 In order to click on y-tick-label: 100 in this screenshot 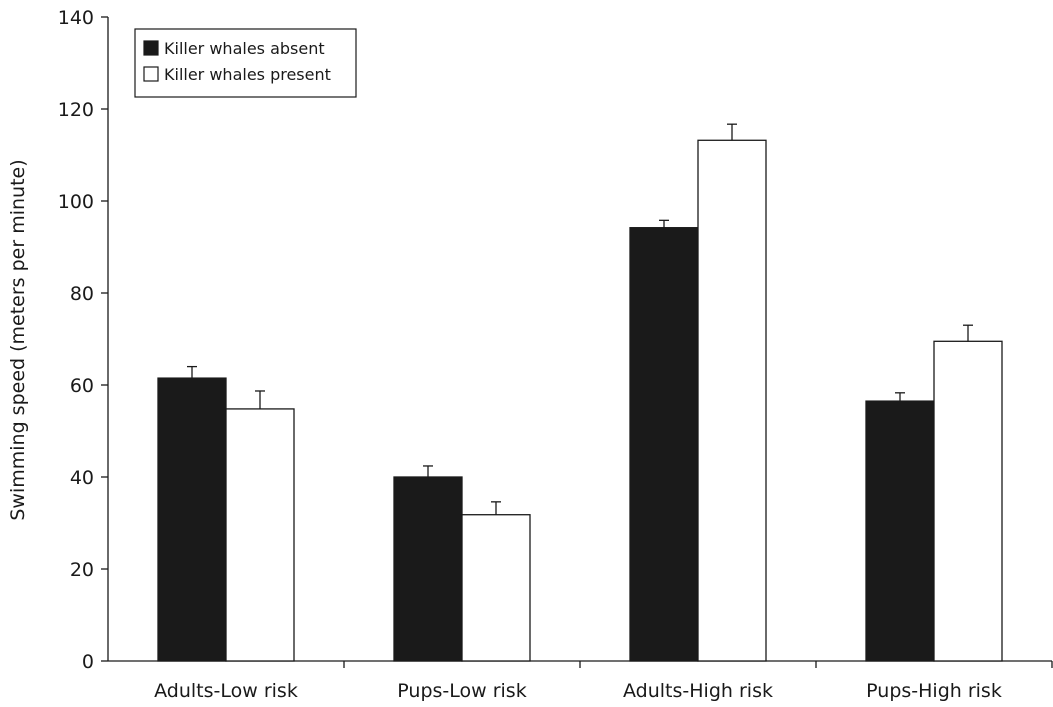, I will do `click(76, 202)`.